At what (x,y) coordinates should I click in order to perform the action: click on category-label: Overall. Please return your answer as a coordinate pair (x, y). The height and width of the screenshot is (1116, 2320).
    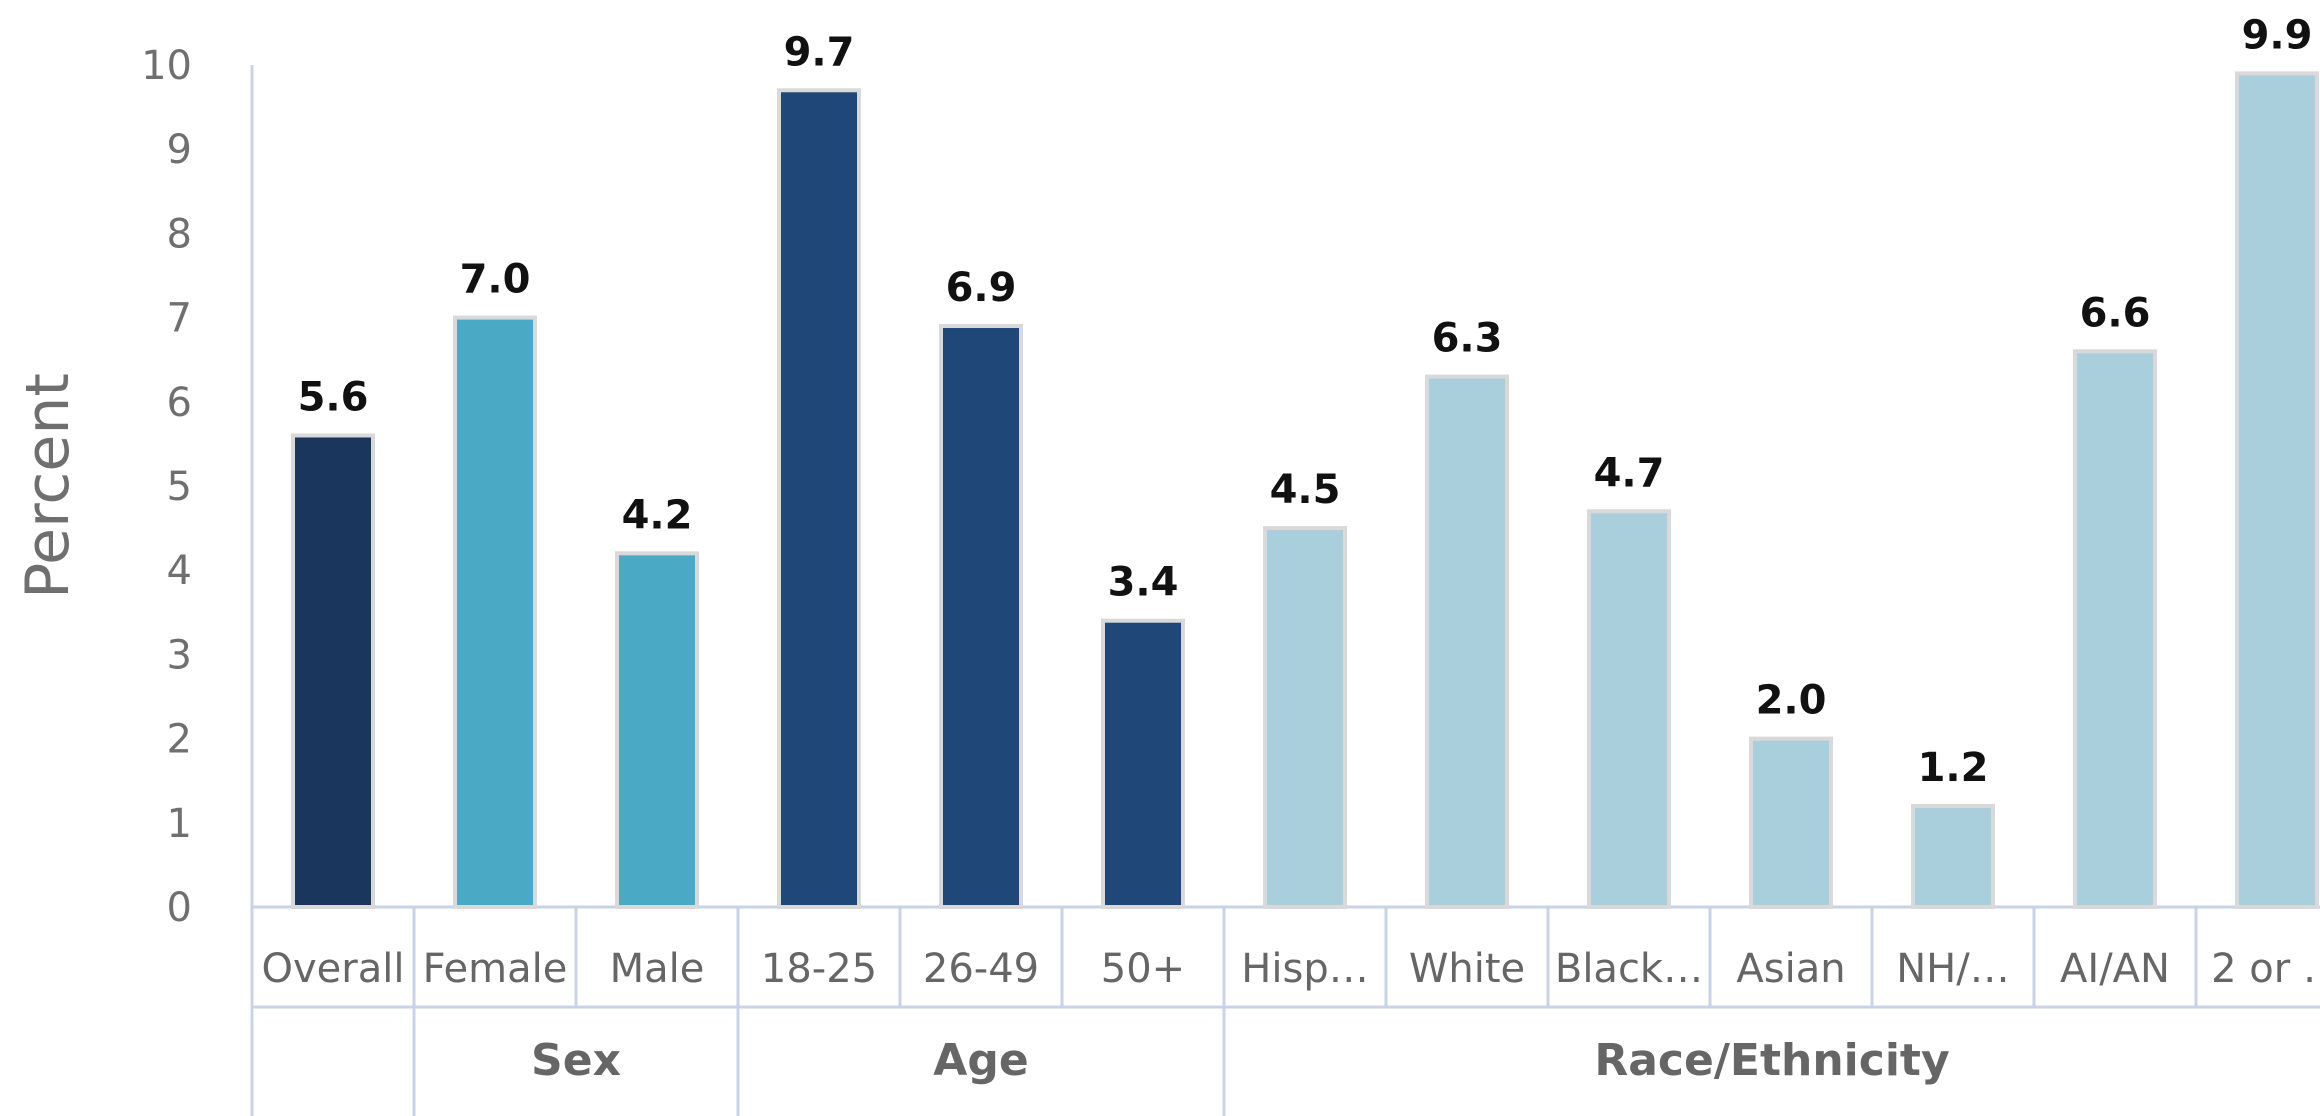
    Looking at the image, I should click on (333, 969).